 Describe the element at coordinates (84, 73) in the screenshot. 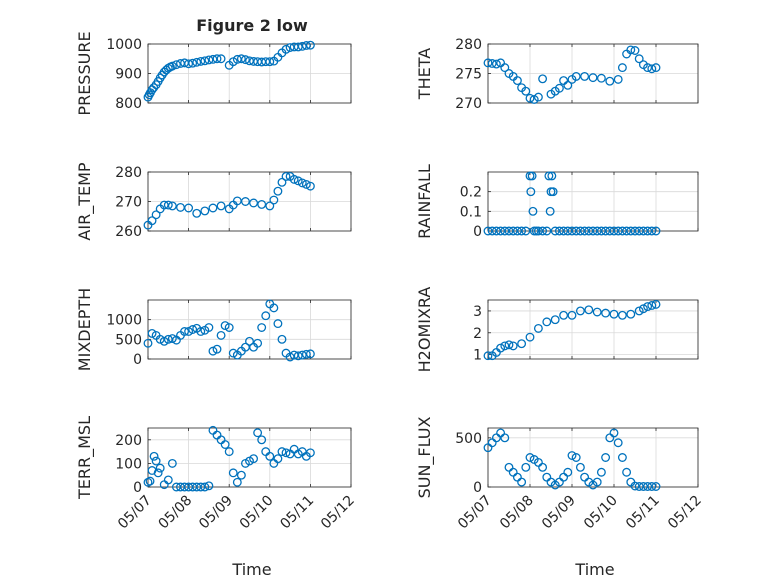

I see `pressure-y-axis-label: PRESSURE` at that location.